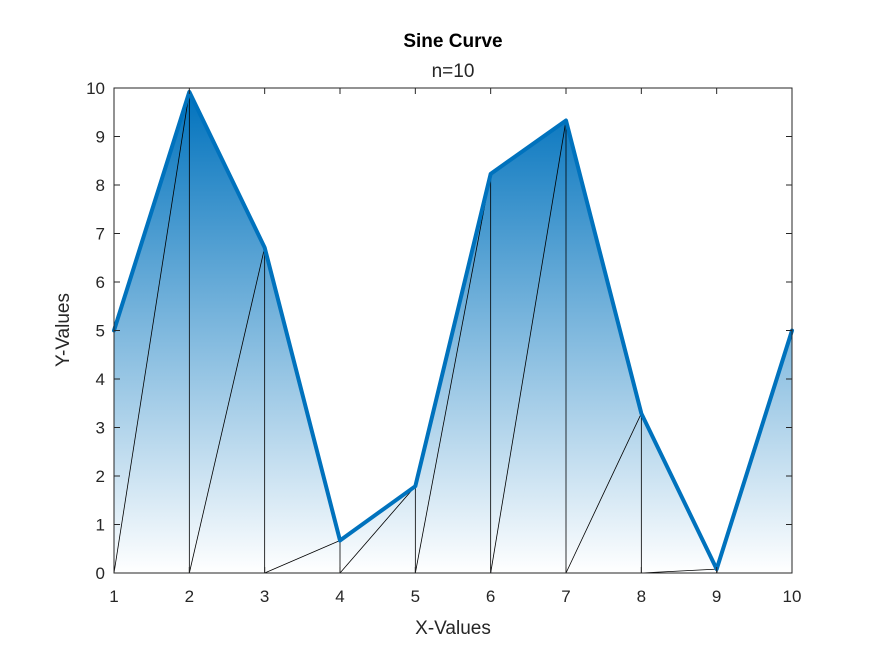  Describe the element at coordinates (264, 596) in the screenshot. I see `x-tick-label: 3` at that location.